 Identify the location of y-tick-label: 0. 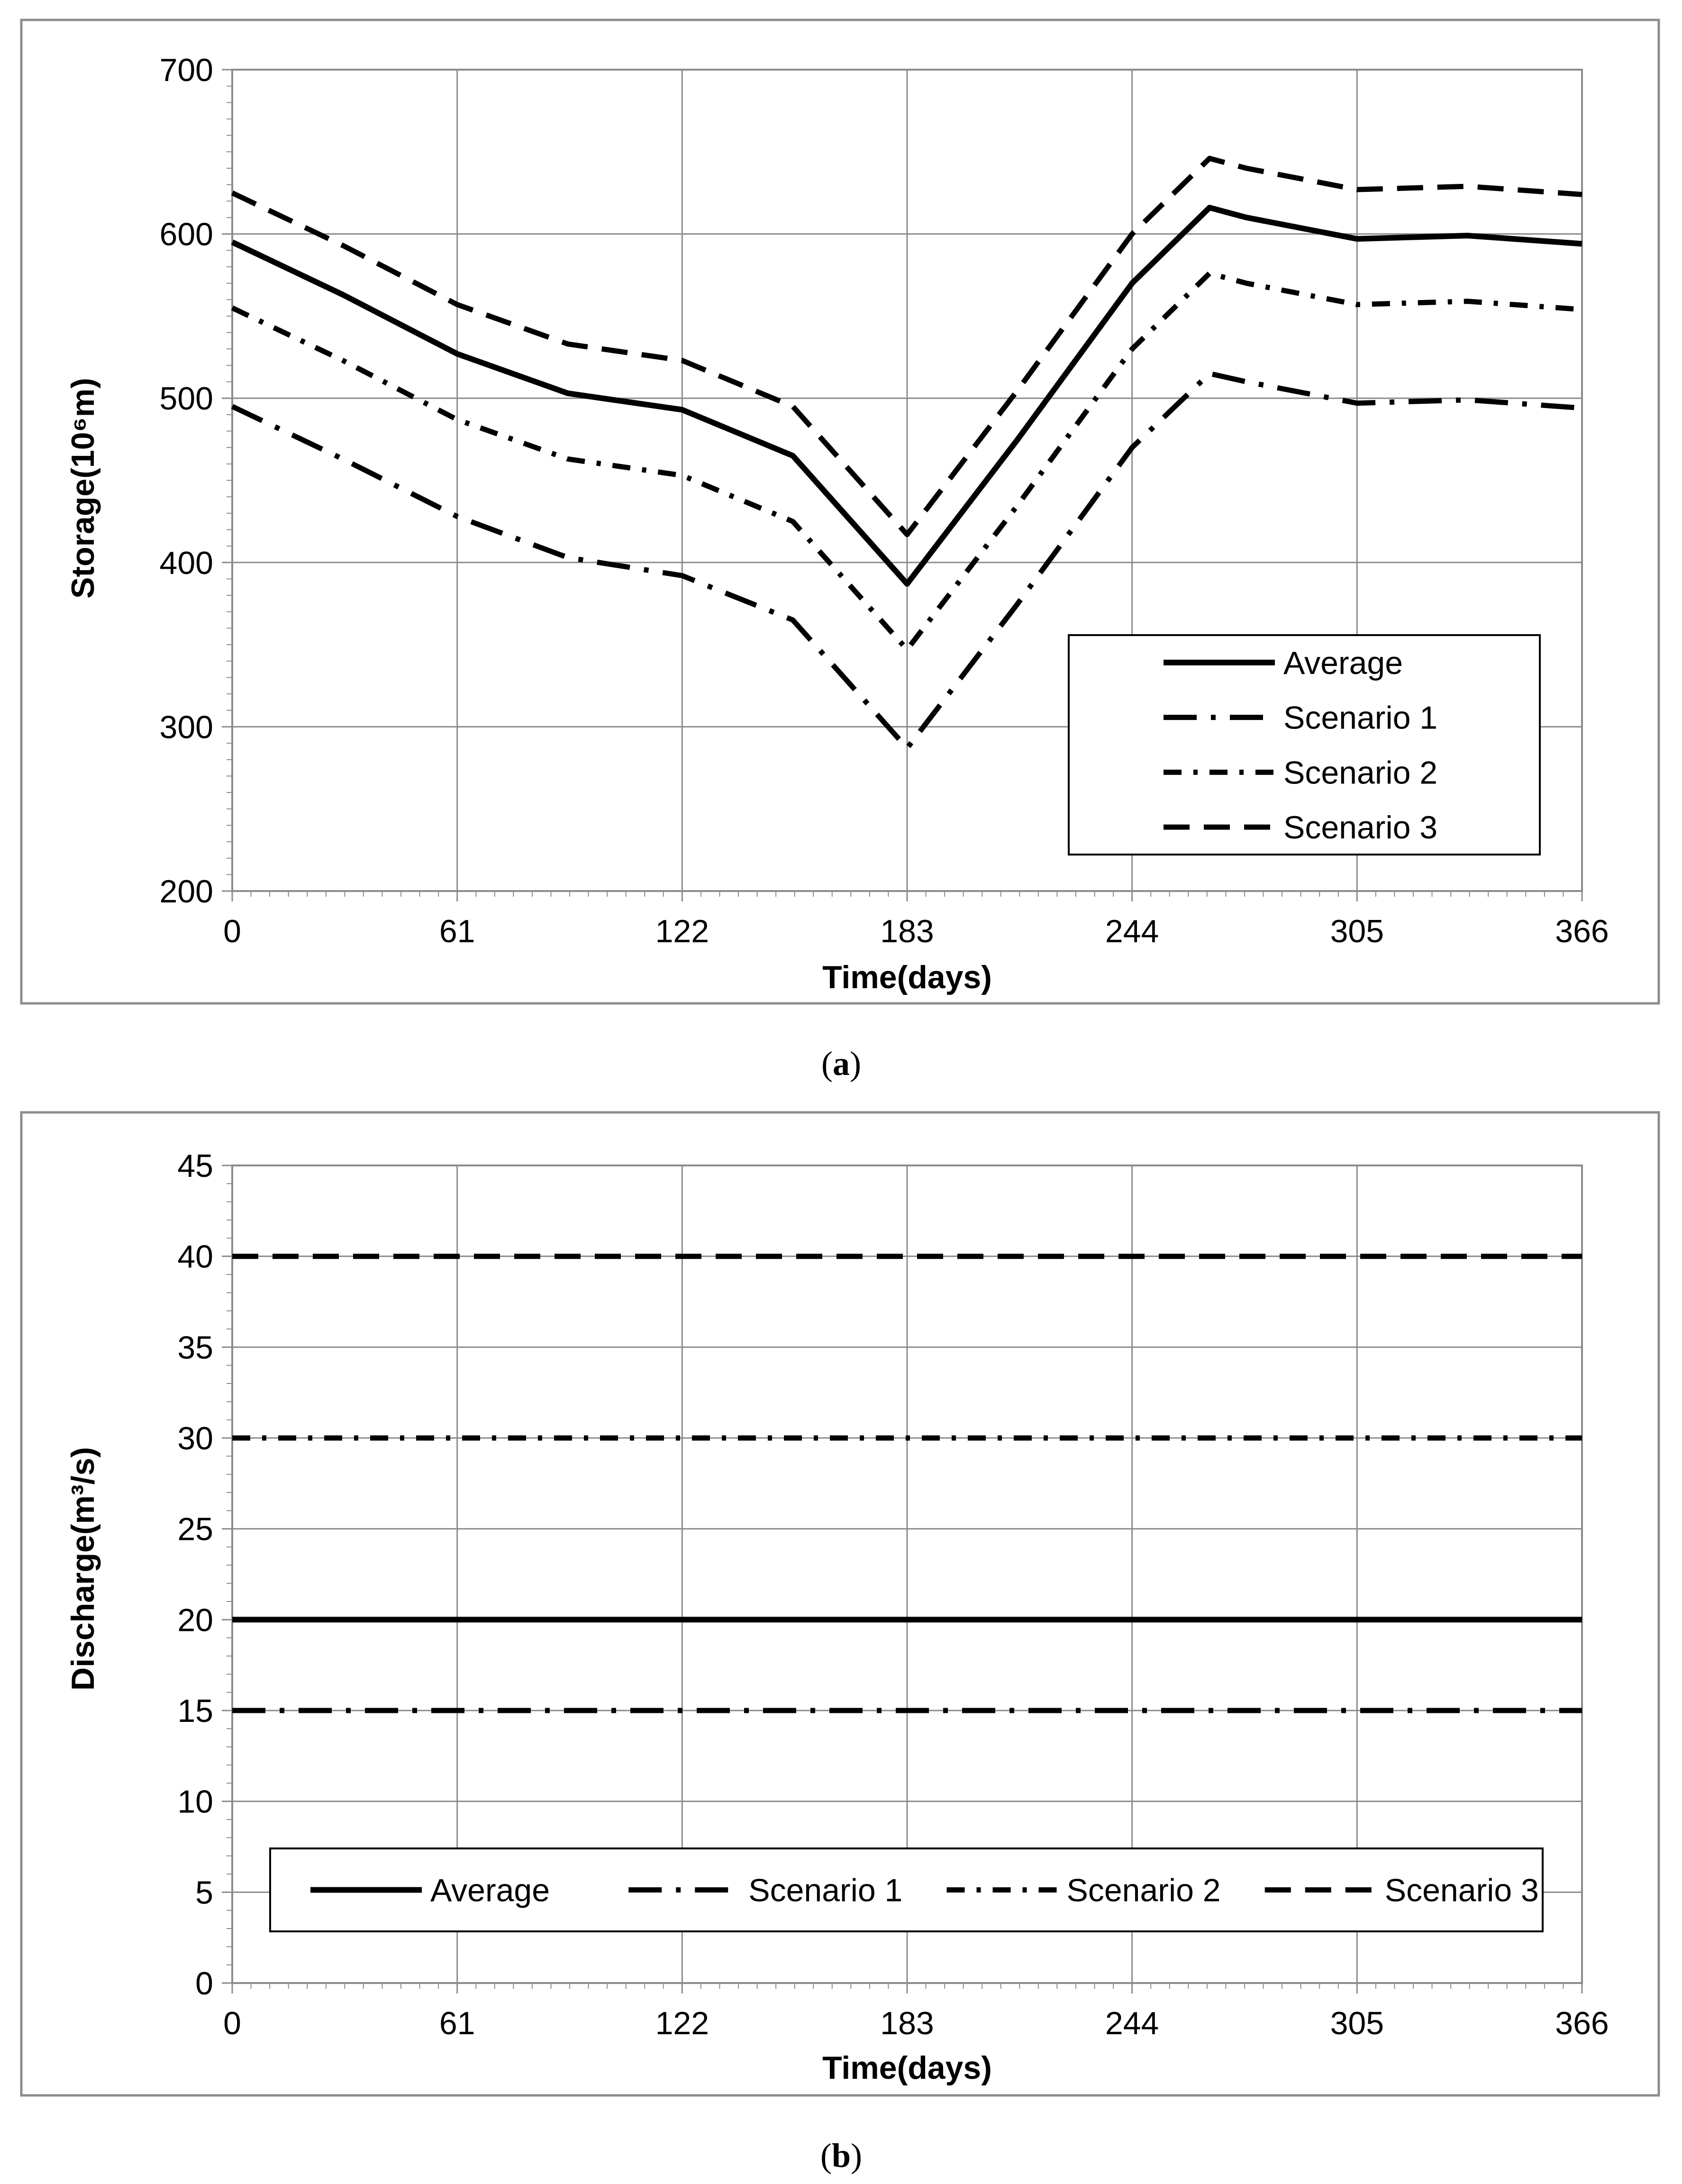
(204, 1984).